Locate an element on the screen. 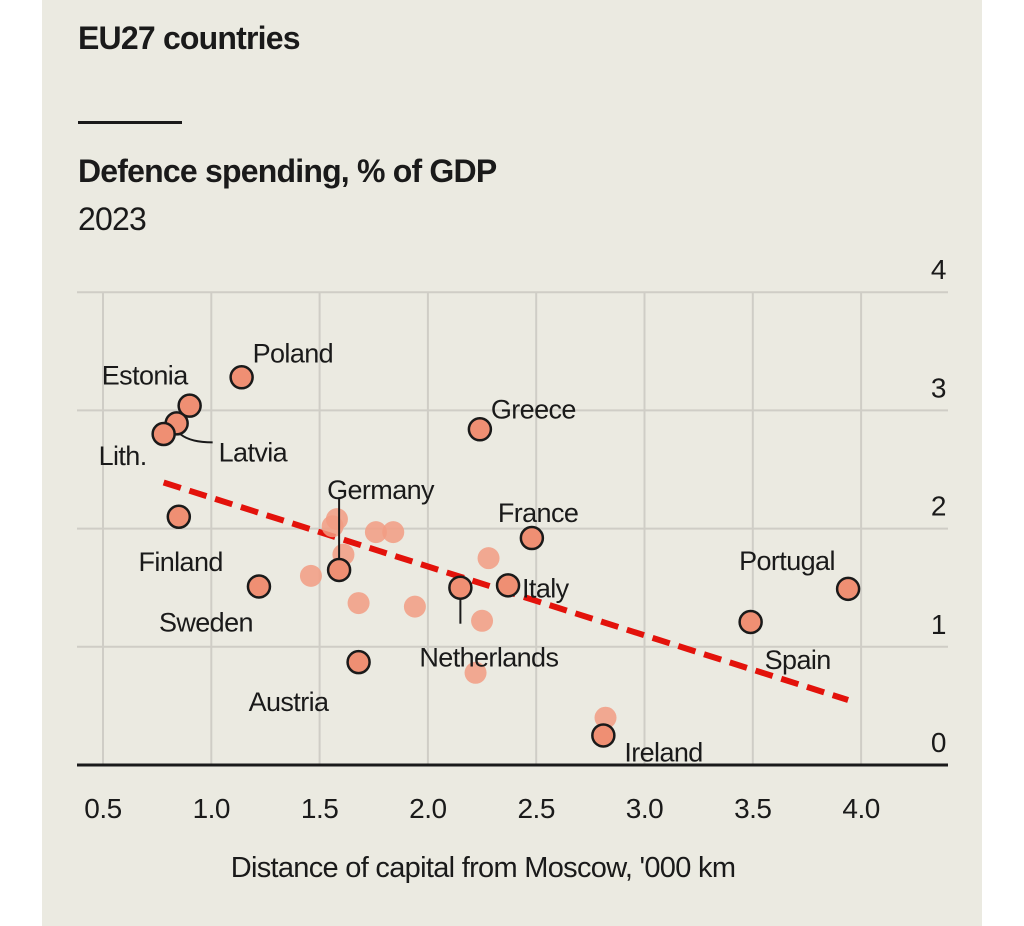  x-tick-label: 1.5 is located at coordinates (319, 808).